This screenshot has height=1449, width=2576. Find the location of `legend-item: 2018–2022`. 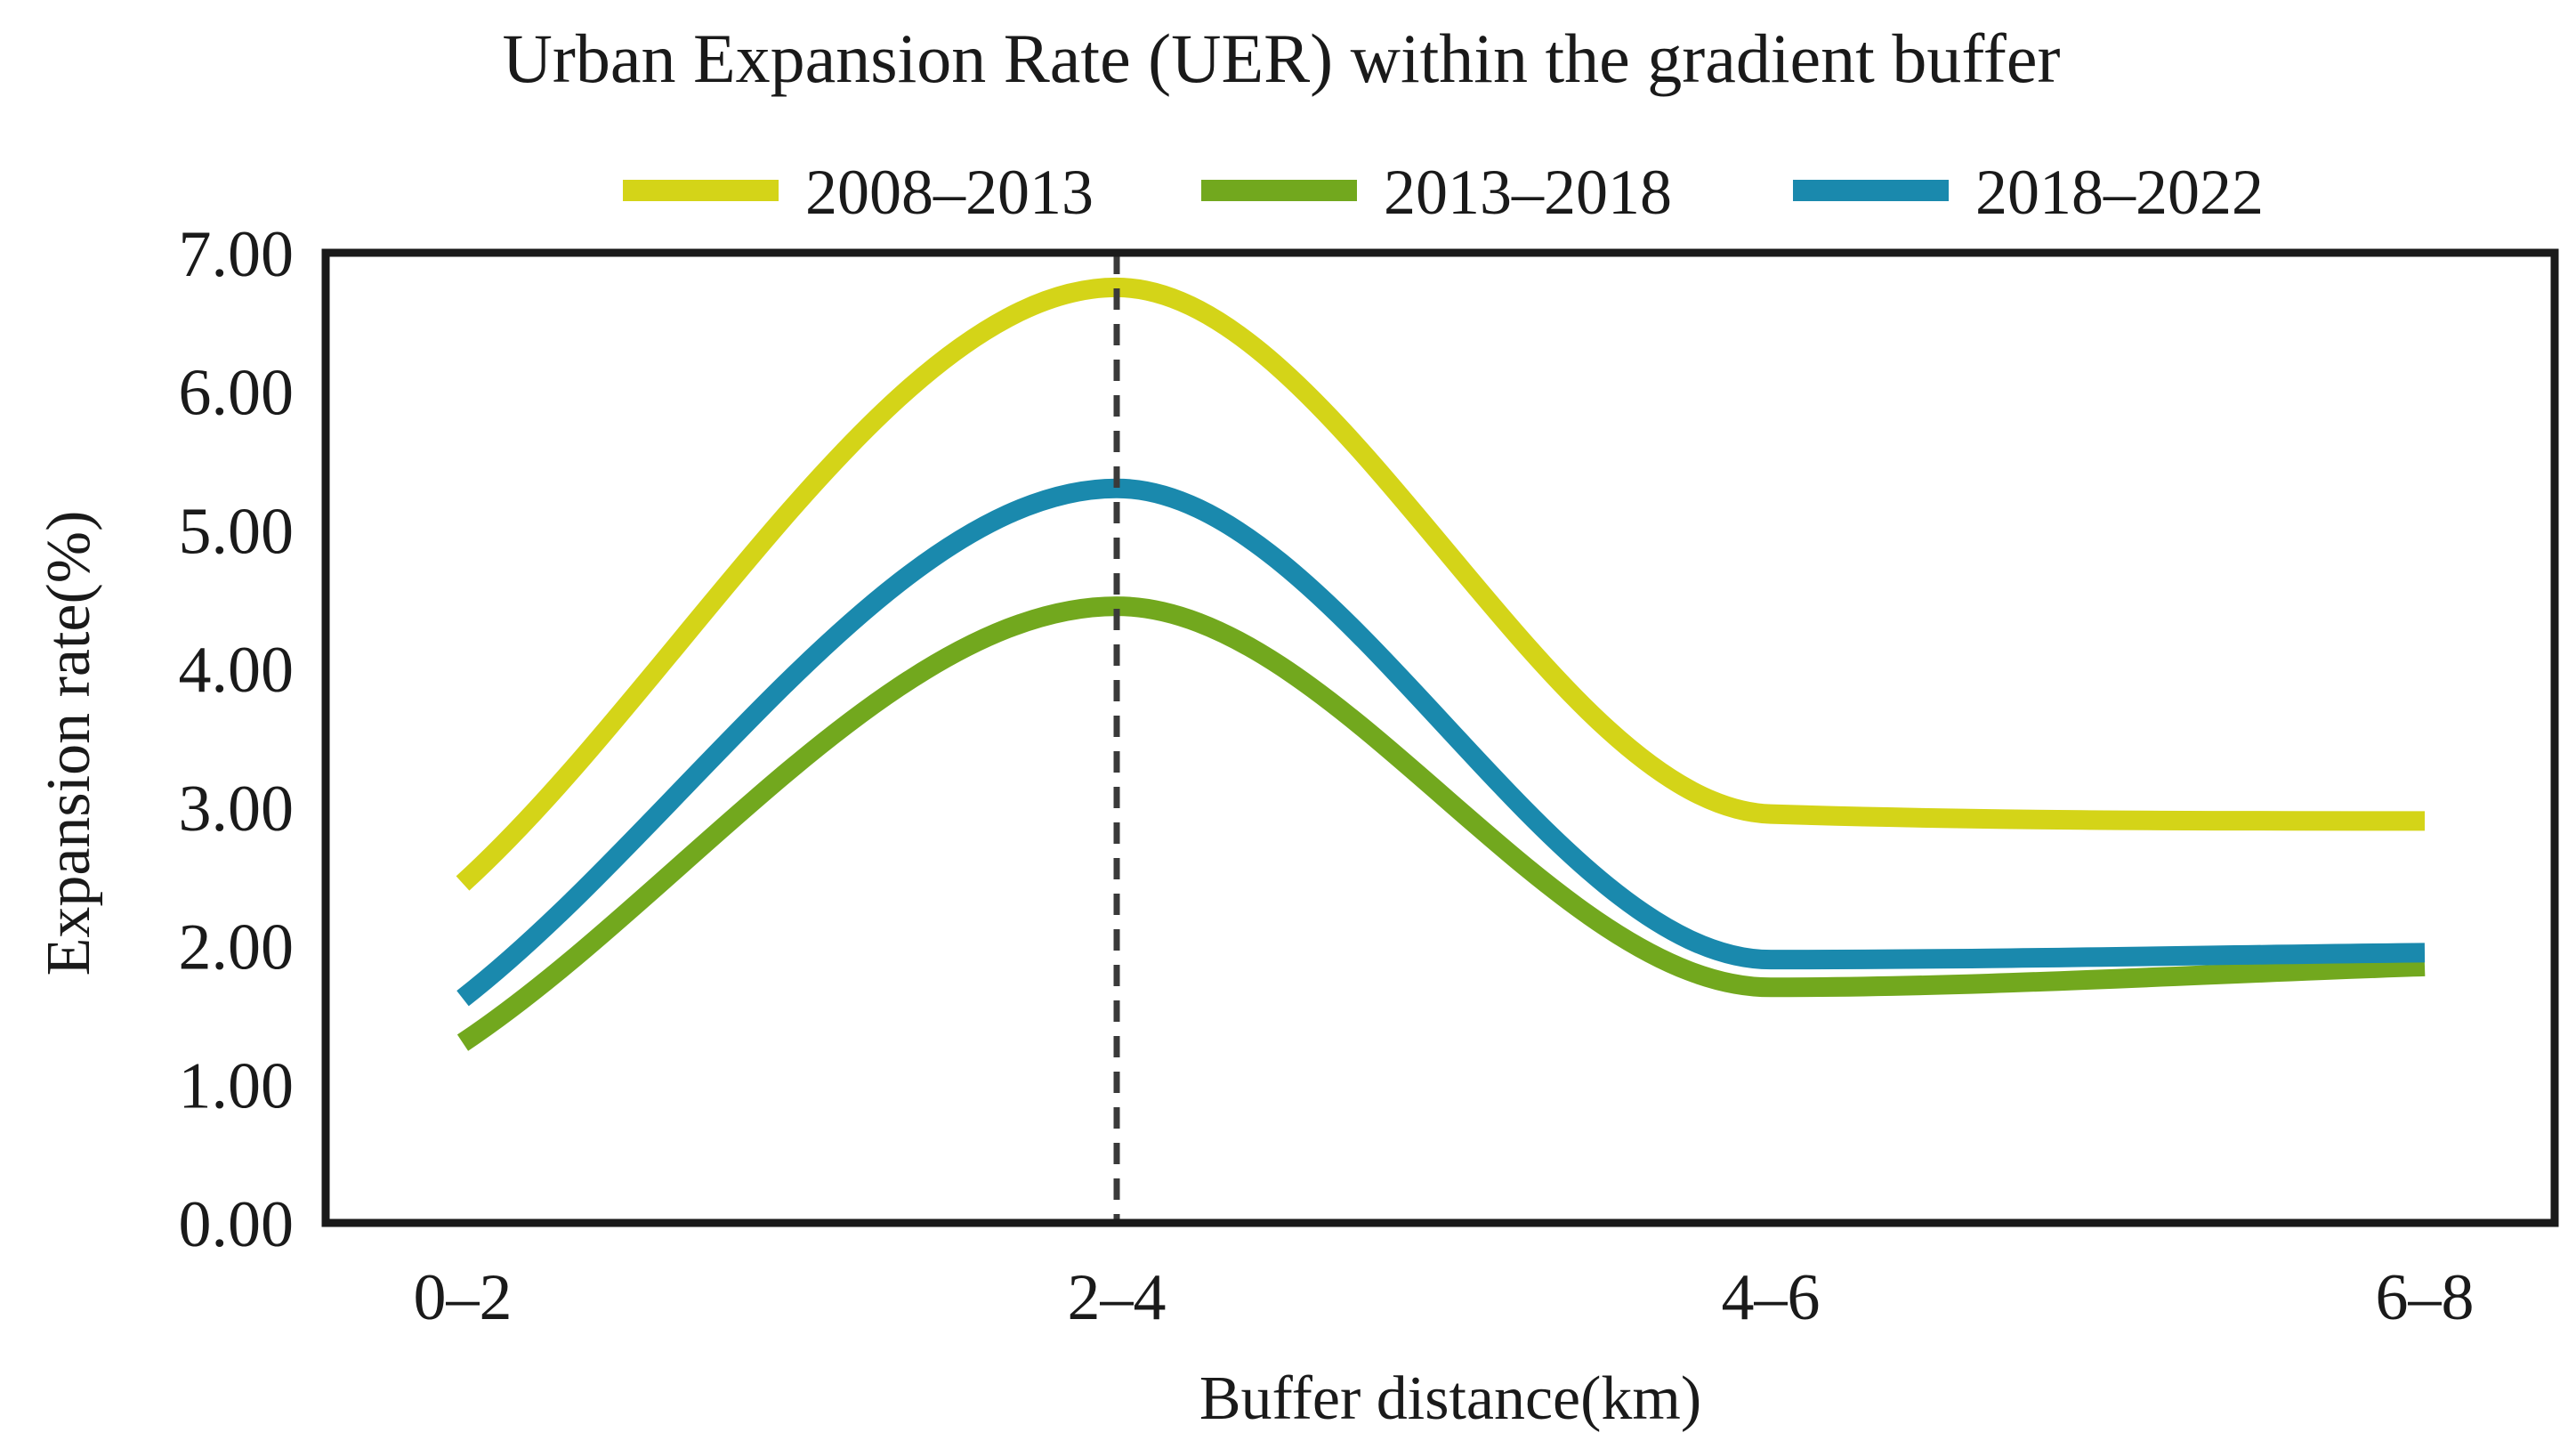

legend-item: 2018–2022 is located at coordinates (2028, 192).